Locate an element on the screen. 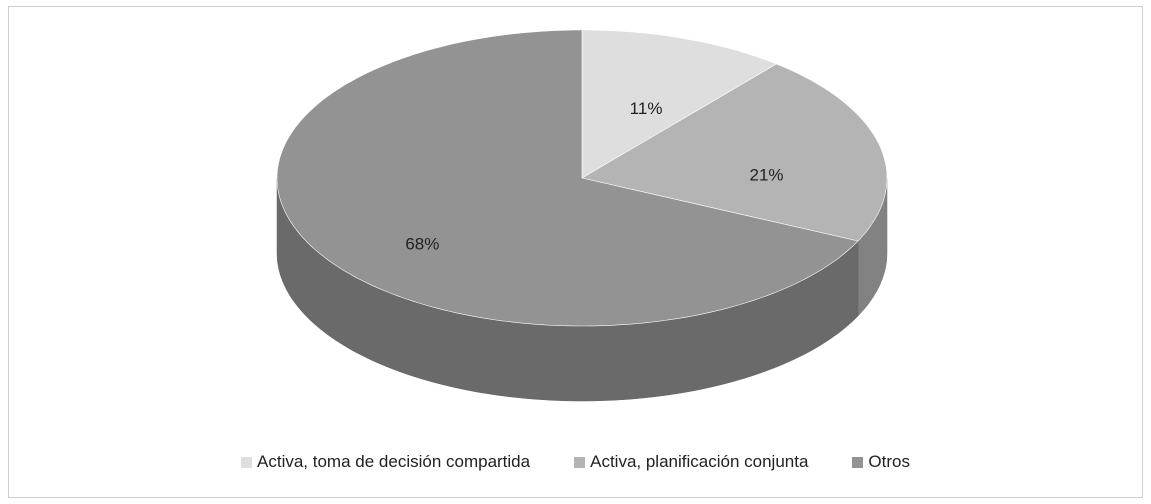 The width and height of the screenshot is (1151, 504). legend-item: Activa, toma de decisión compartida is located at coordinates (385, 462).